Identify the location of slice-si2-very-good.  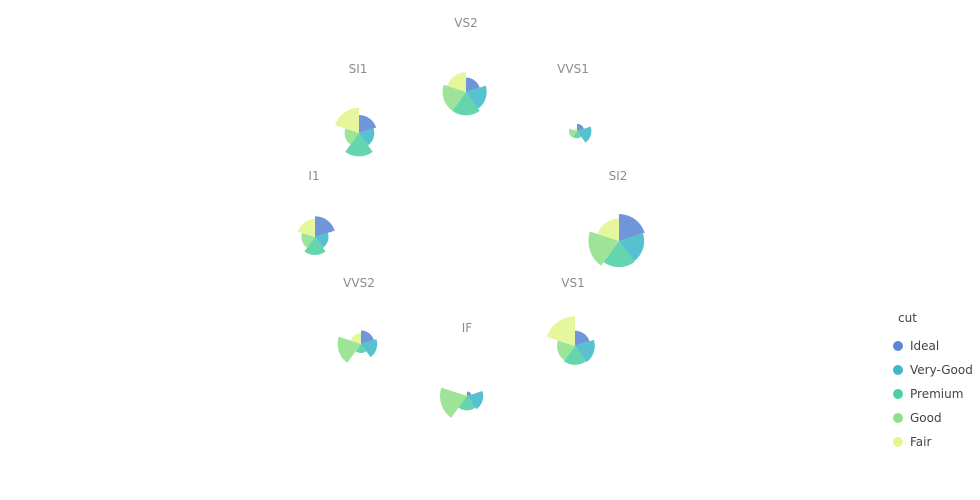
(632, 247).